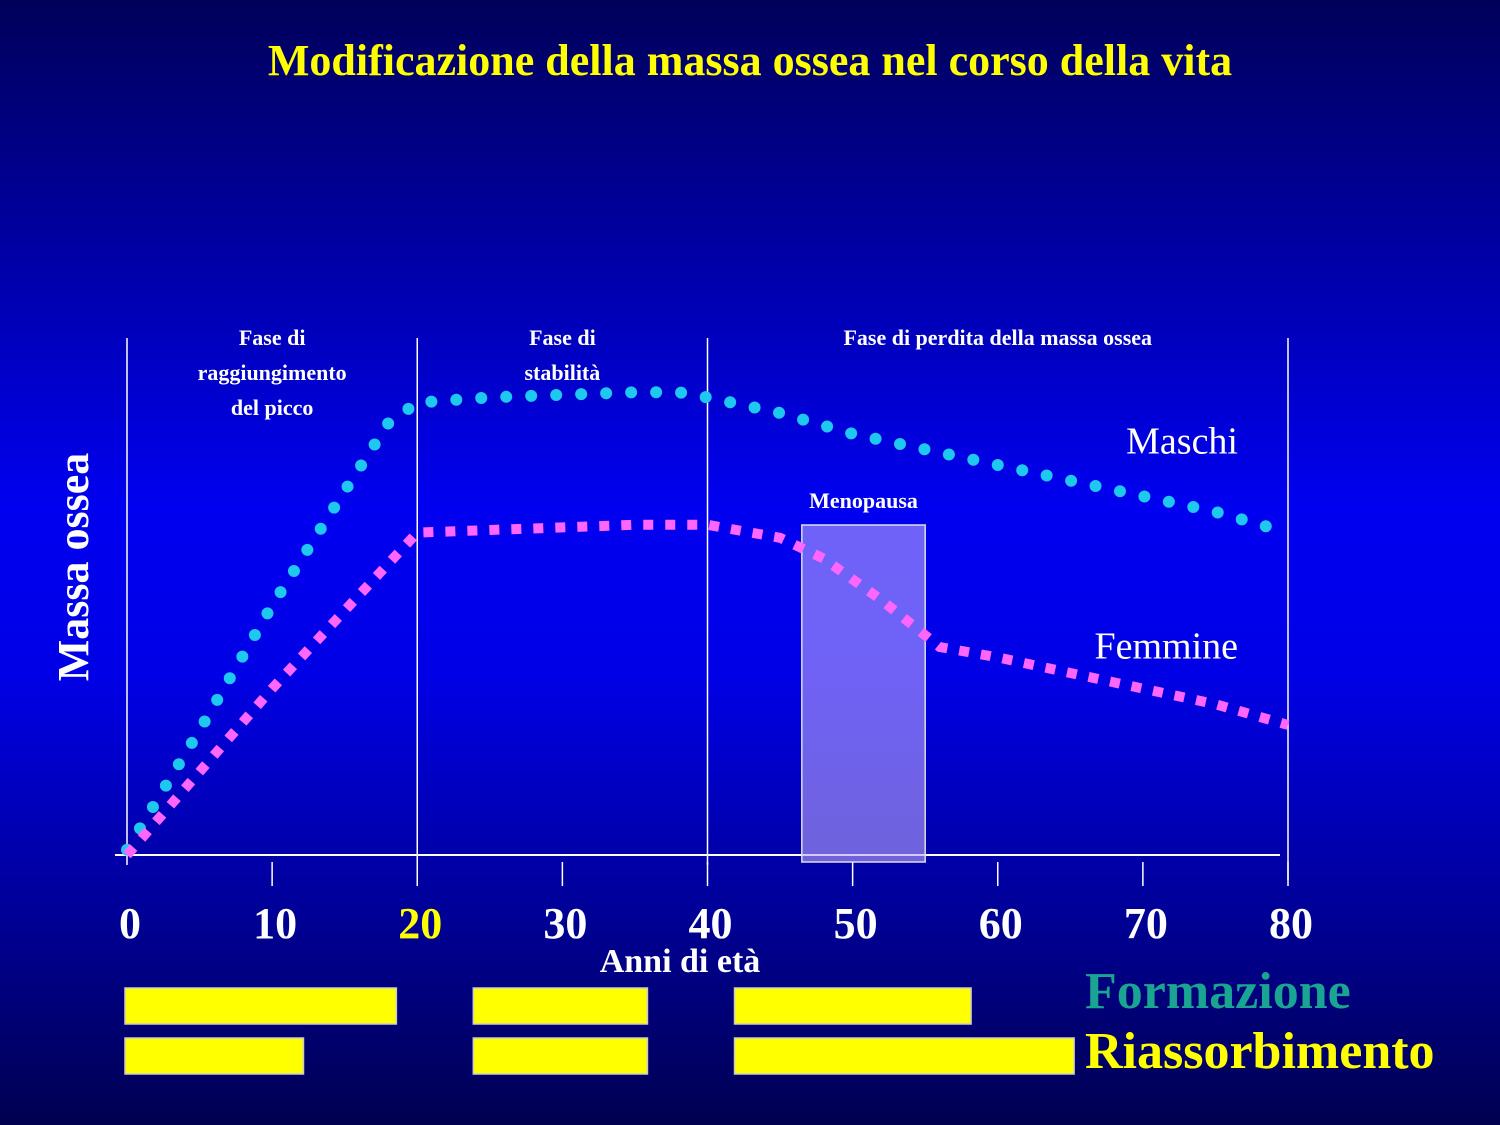 The width and height of the screenshot is (1500, 1125). Describe the element at coordinates (863, 693) in the screenshot. I see `menopause-band` at that location.